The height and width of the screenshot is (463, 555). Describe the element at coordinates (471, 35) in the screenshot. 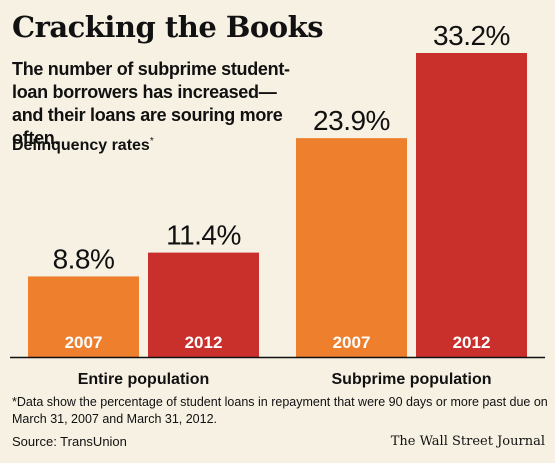

I see `bar-value-label: 33.2%` at that location.